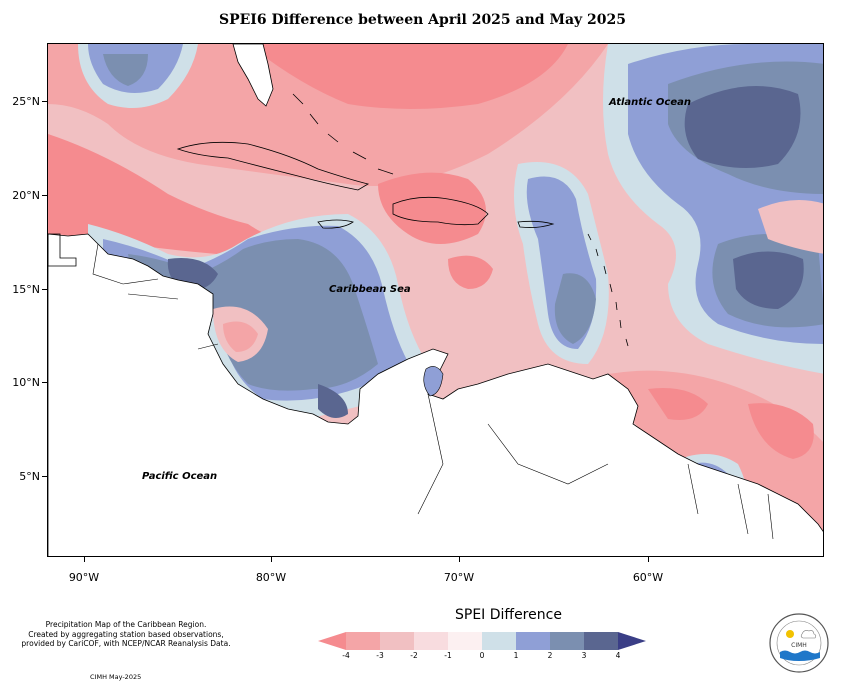  What do you see at coordinates (459, 577) in the screenshot?
I see `lon-label-70w: 70°W` at bounding box center [459, 577].